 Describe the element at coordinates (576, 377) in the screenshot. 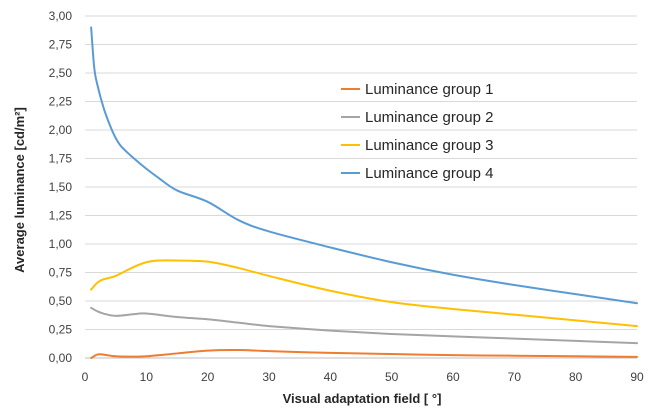

I see `x-tick-label: 80` at that location.